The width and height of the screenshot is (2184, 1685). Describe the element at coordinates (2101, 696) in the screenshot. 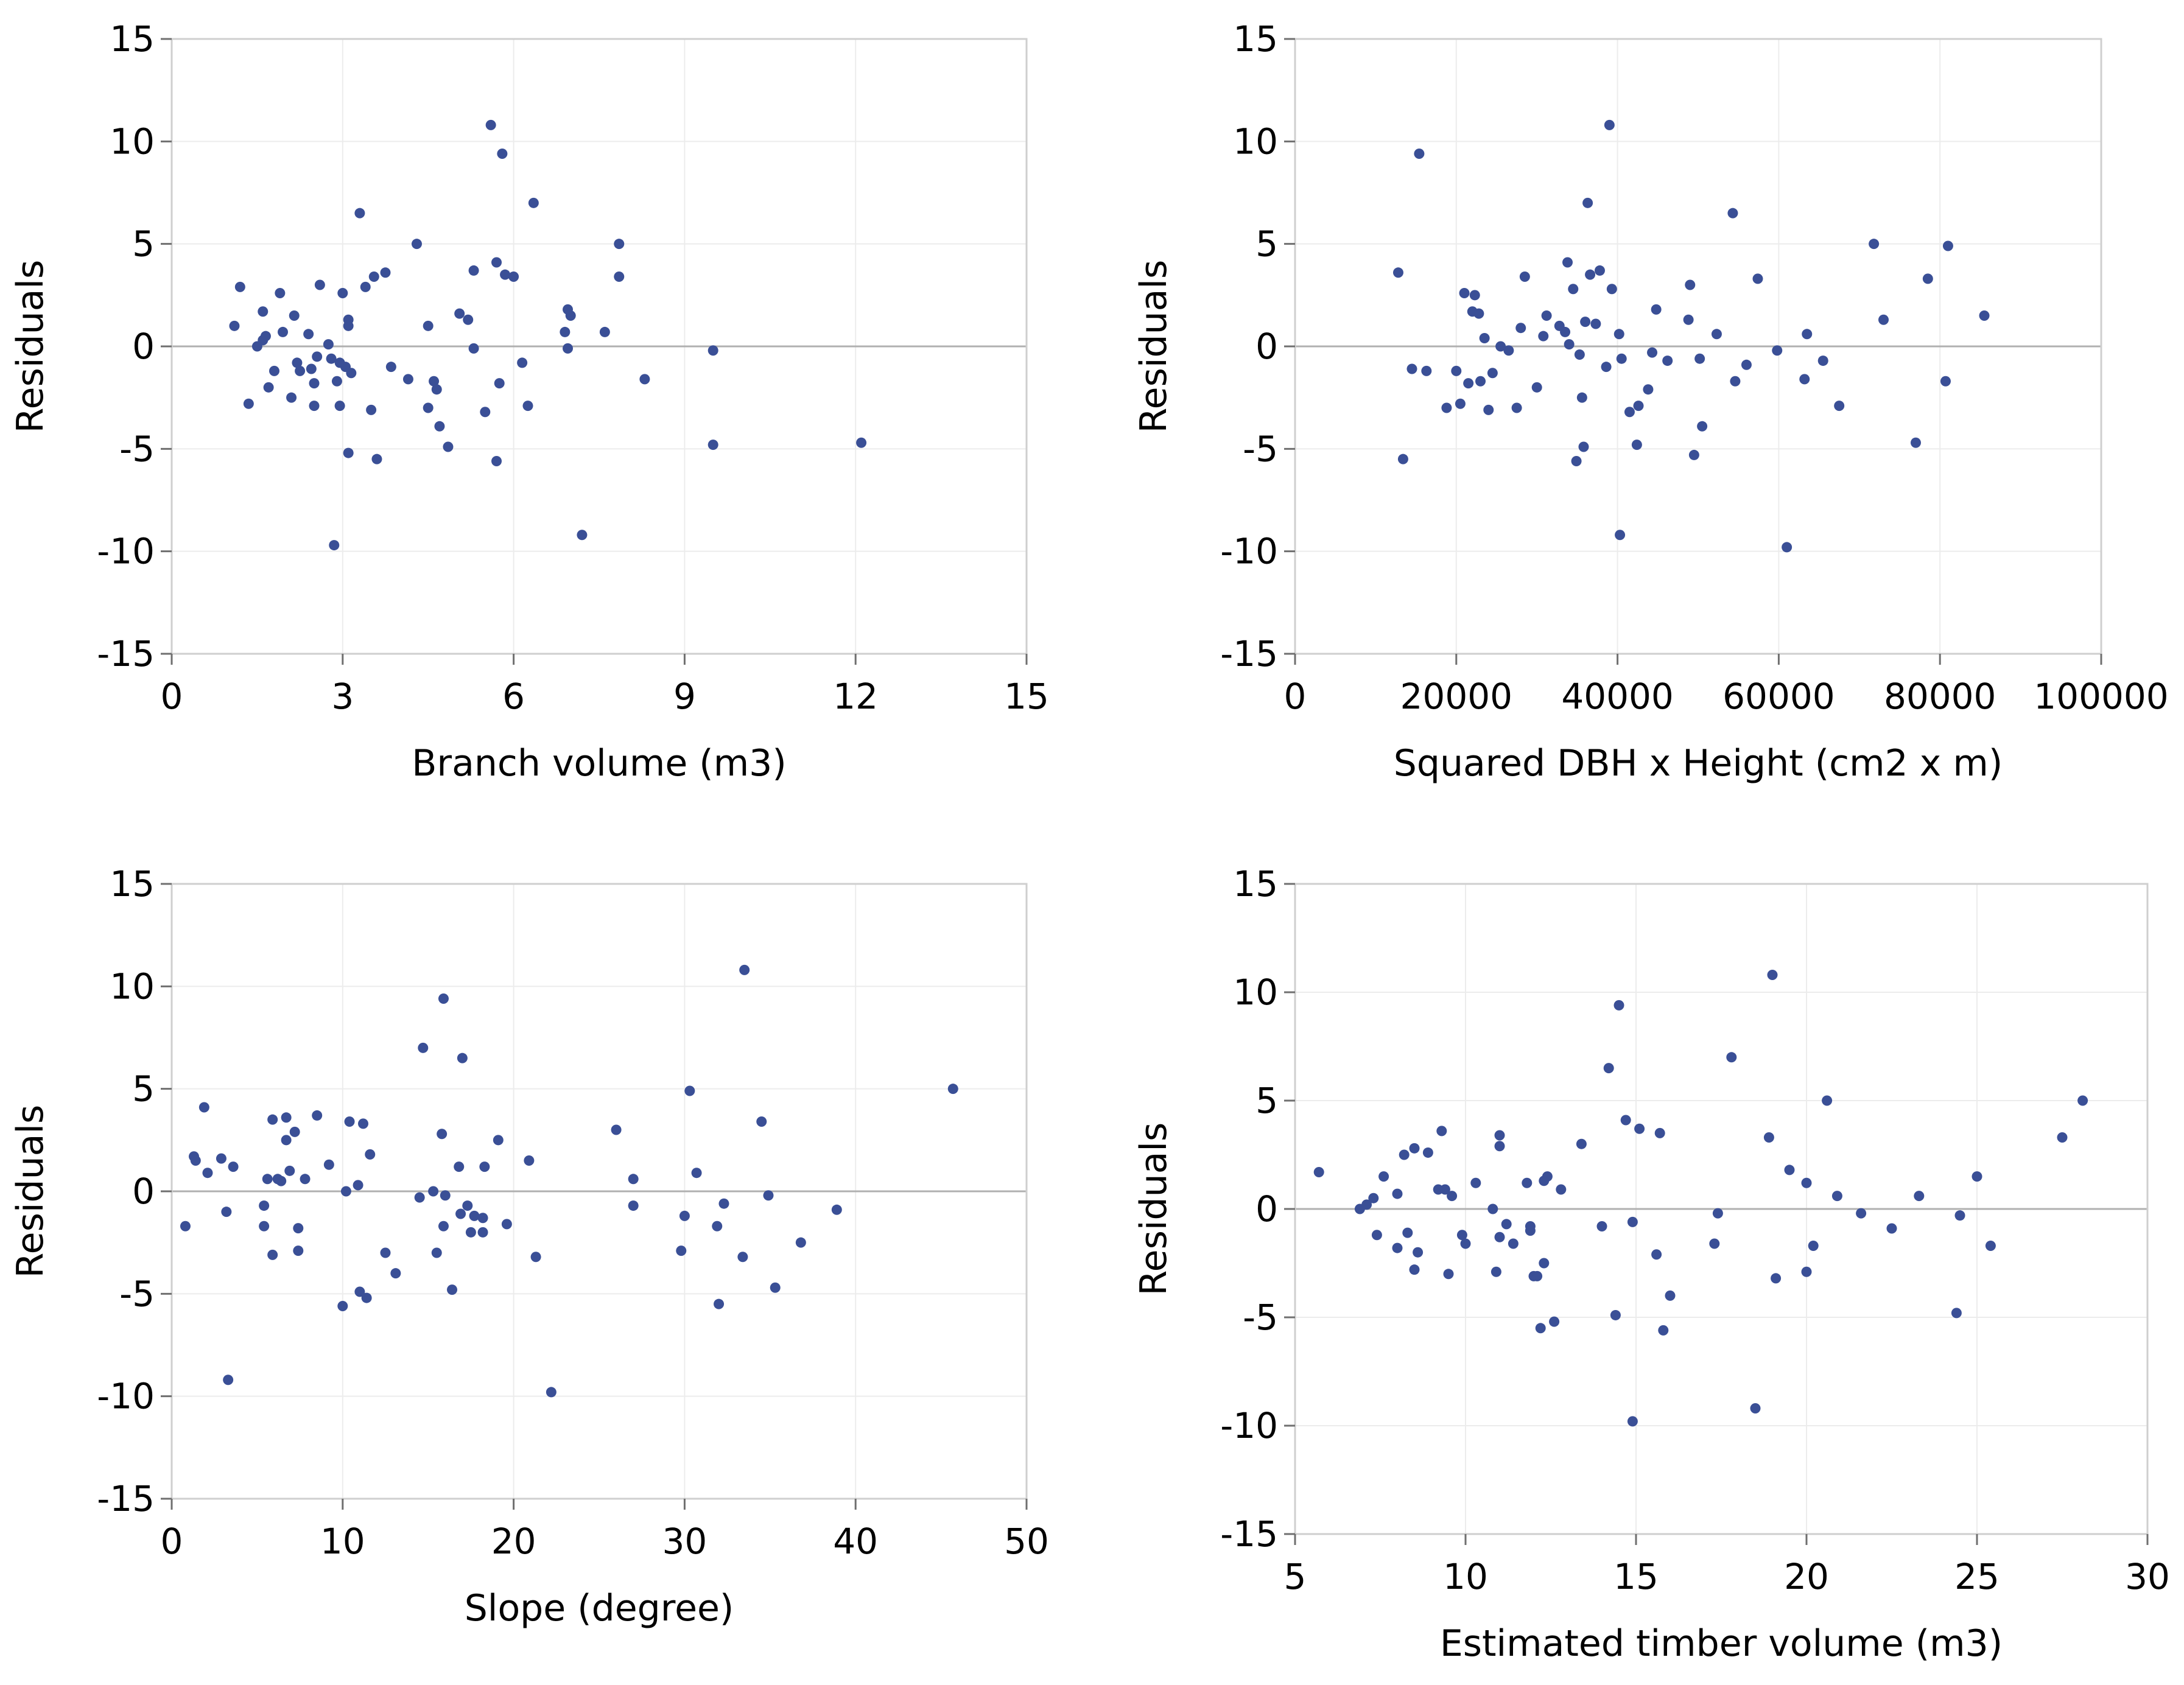

I see `chart-2-x-tick-label: 100000` at that location.